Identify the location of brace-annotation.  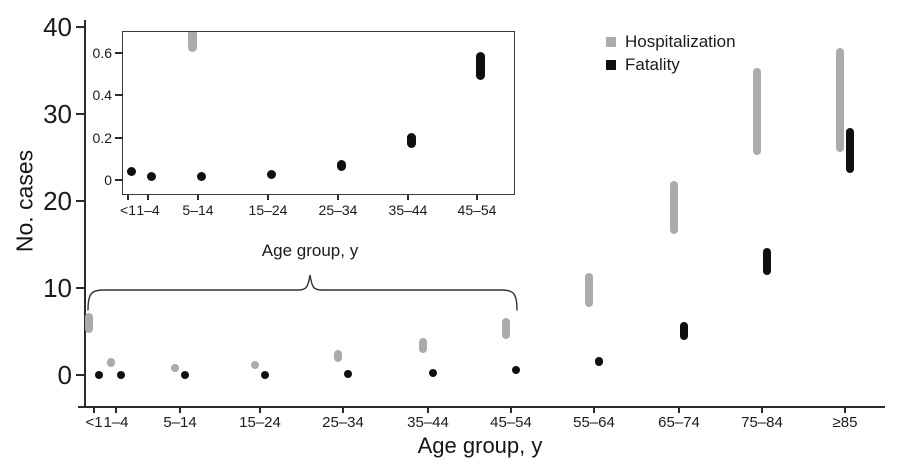
(302, 292).